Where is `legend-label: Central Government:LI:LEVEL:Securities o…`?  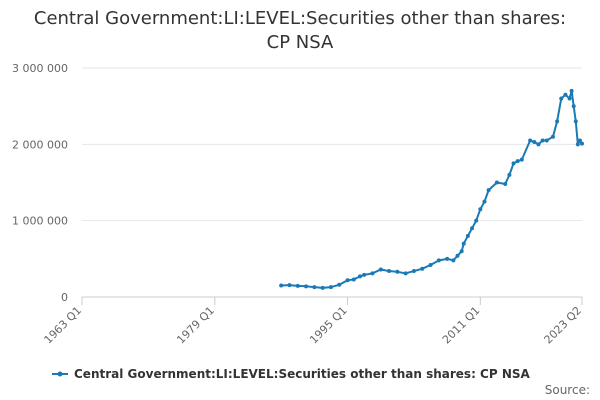
legend-label: Central Government:LI:LEVEL:Securities o… is located at coordinates (302, 374).